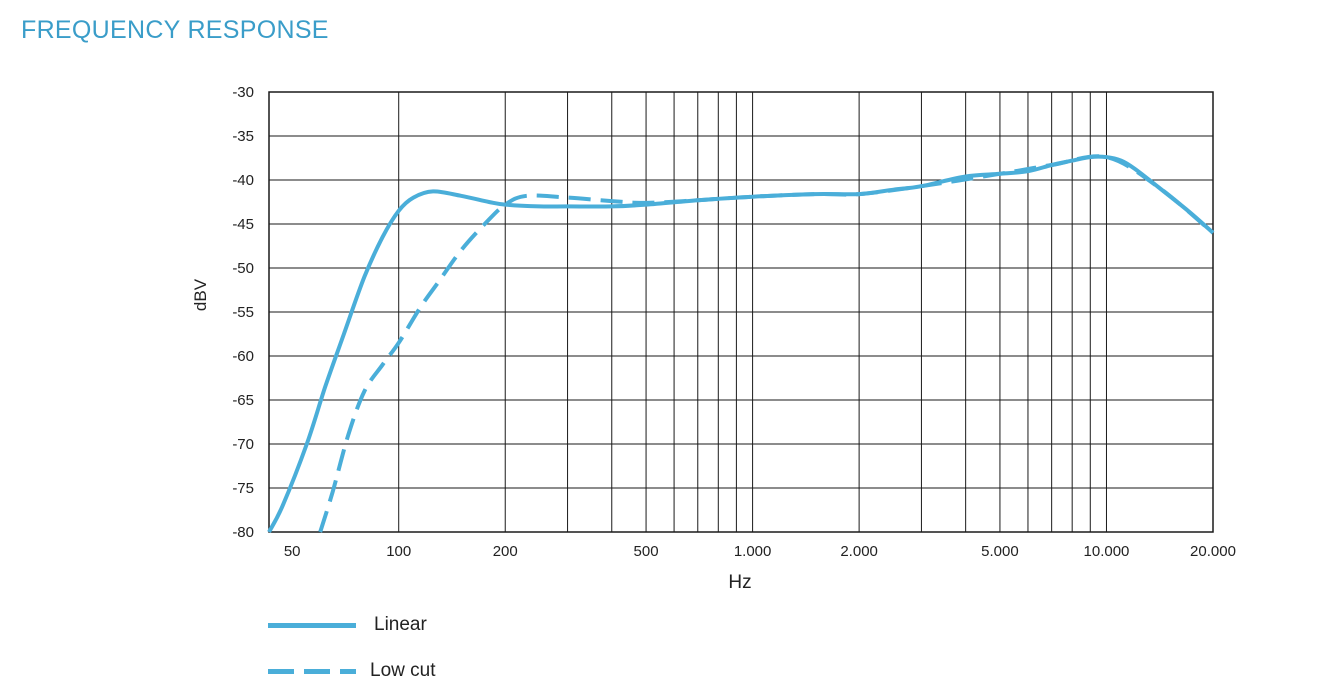 The image size is (1322, 700). What do you see at coordinates (243, 400) in the screenshot?
I see `y-tick-label: -65` at bounding box center [243, 400].